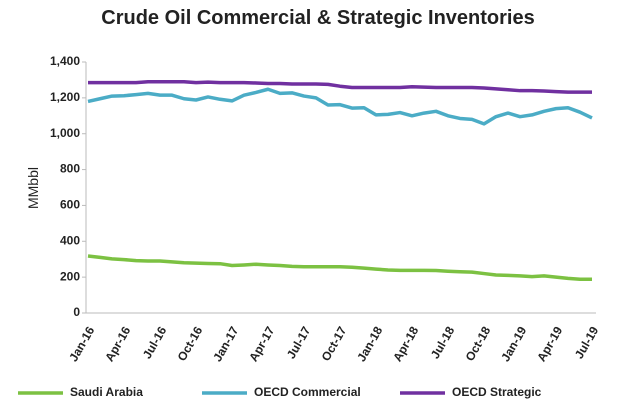 The width and height of the screenshot is (630, 417). I want to click on x-tick-label: Oct-16, so click(190, 344).